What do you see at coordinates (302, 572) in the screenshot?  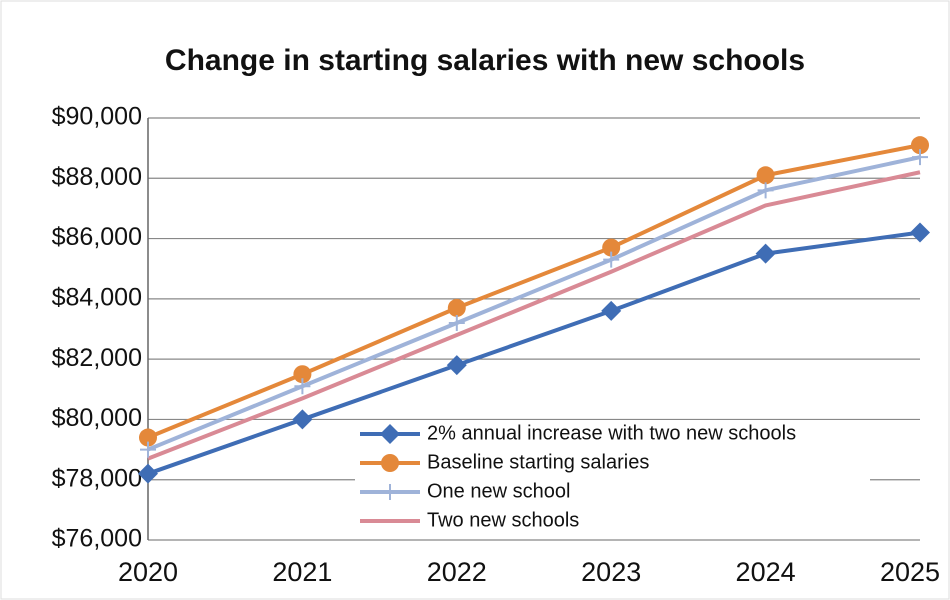 I see `x-tick-label: 2021` at bounding box center [302, 572].